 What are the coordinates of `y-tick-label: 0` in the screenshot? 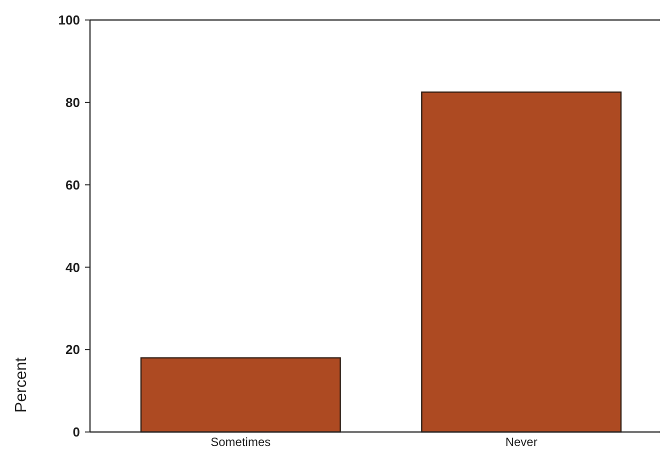 It's located at (76, 432).